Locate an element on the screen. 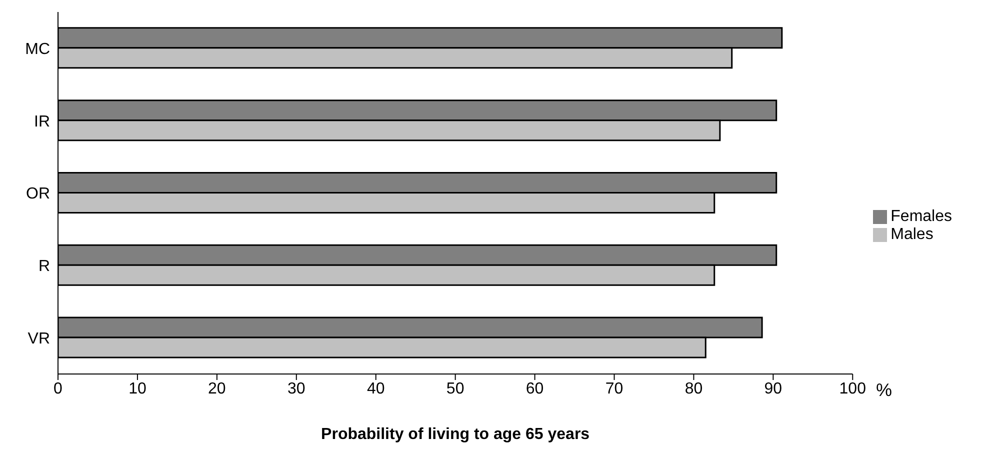 Image resolution: width=992 pixels, height=452 pixels. y-tick-label: R is located at coordinates (44, 267).